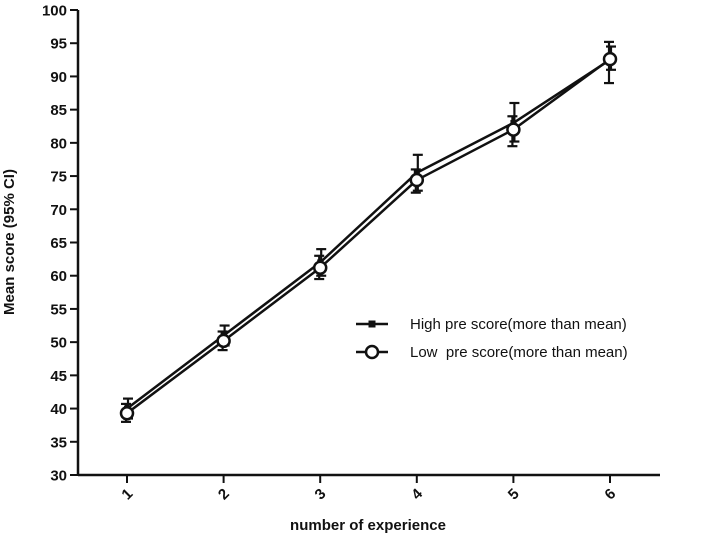  What do you see at coordinates (58, 143) in the screenshot?
I see `y-tick-label: 80` at bounding box center [58, 143].